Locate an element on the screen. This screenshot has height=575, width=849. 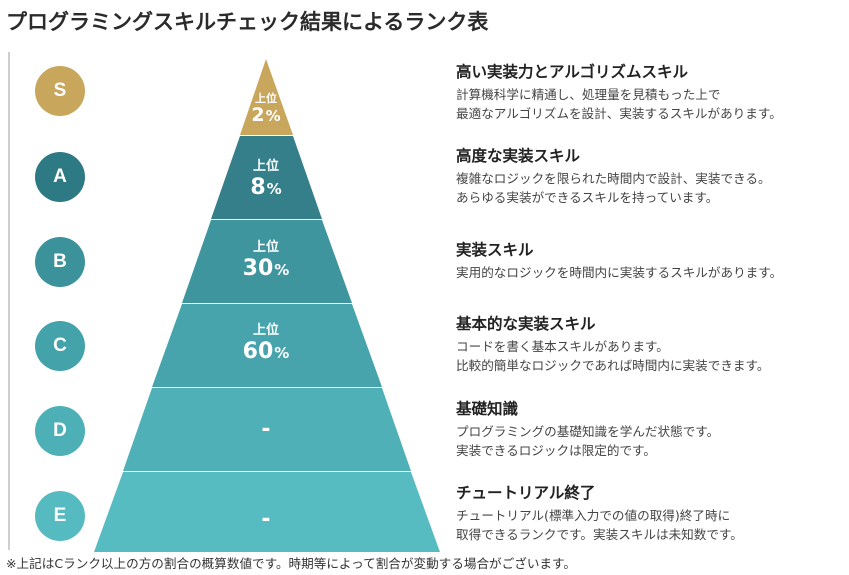
left-divider is located at coordinates (9, 301).